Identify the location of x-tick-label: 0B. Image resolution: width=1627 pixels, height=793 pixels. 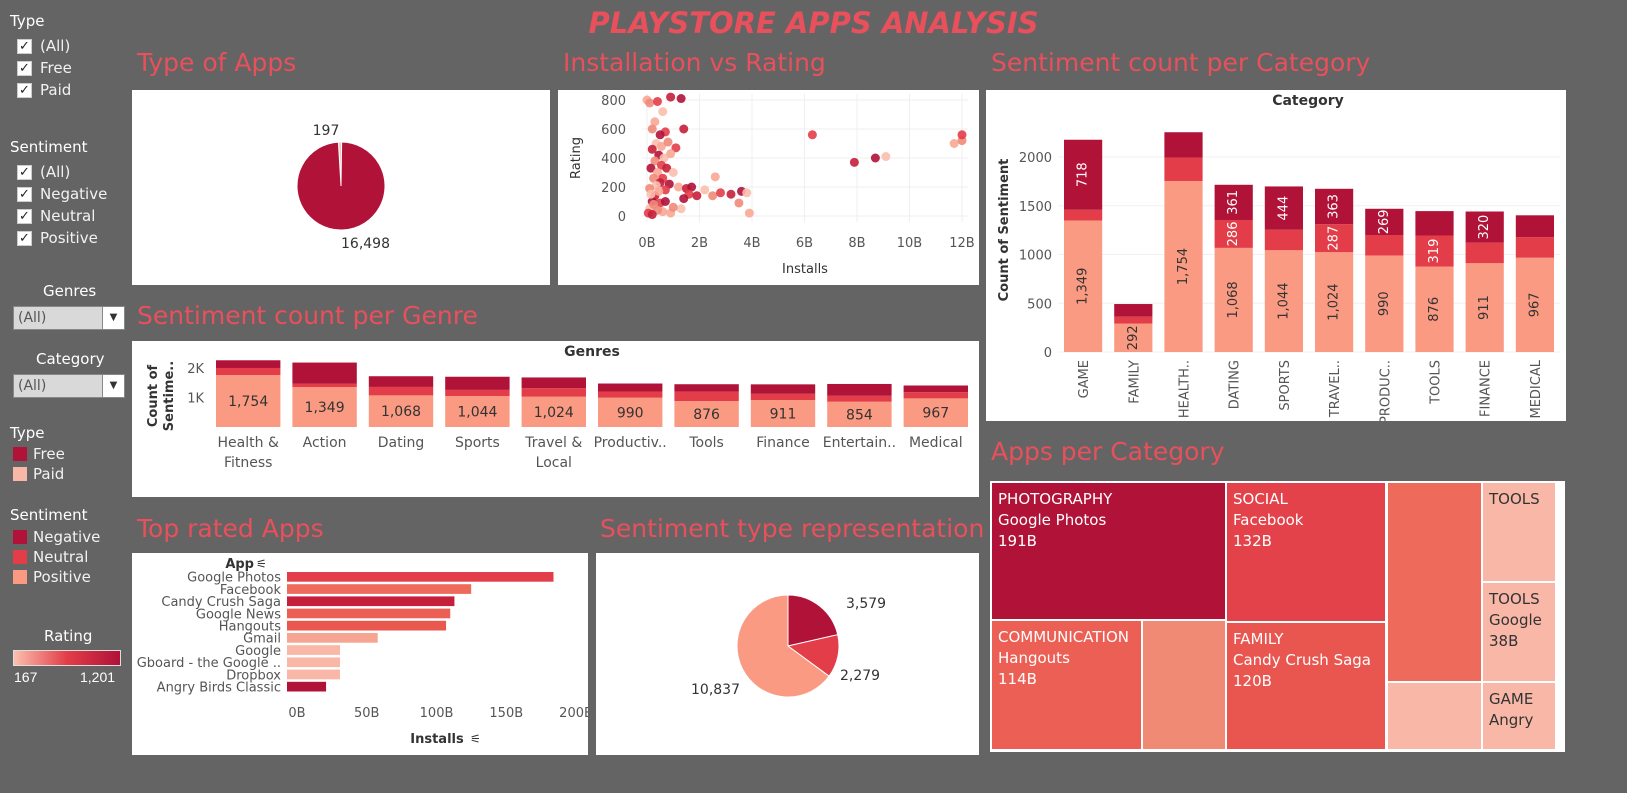
(646, 243).